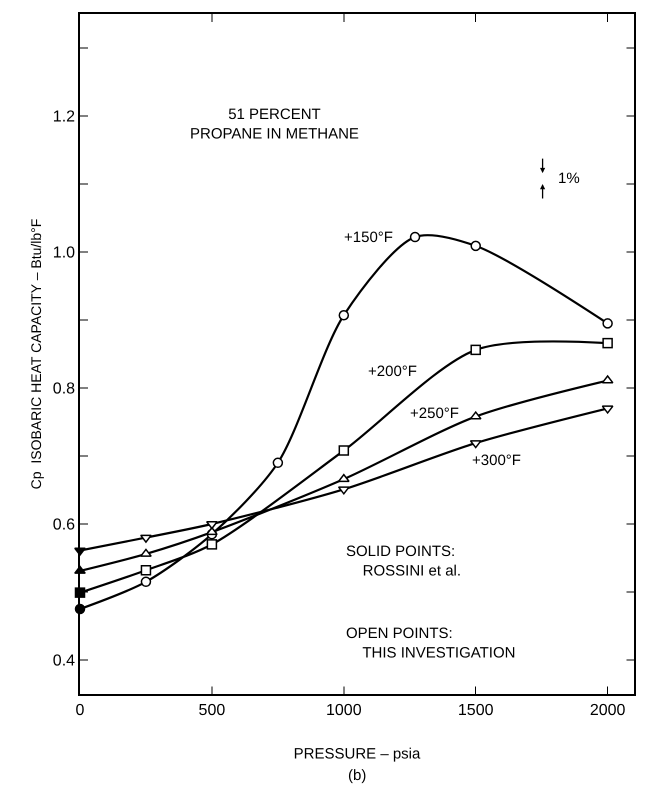 This screenshot has width=648, height=804. What do you see at coordinates (569, 178) in the screenshot?
I see `annotation: 1%` at bounding box center [569, 178].